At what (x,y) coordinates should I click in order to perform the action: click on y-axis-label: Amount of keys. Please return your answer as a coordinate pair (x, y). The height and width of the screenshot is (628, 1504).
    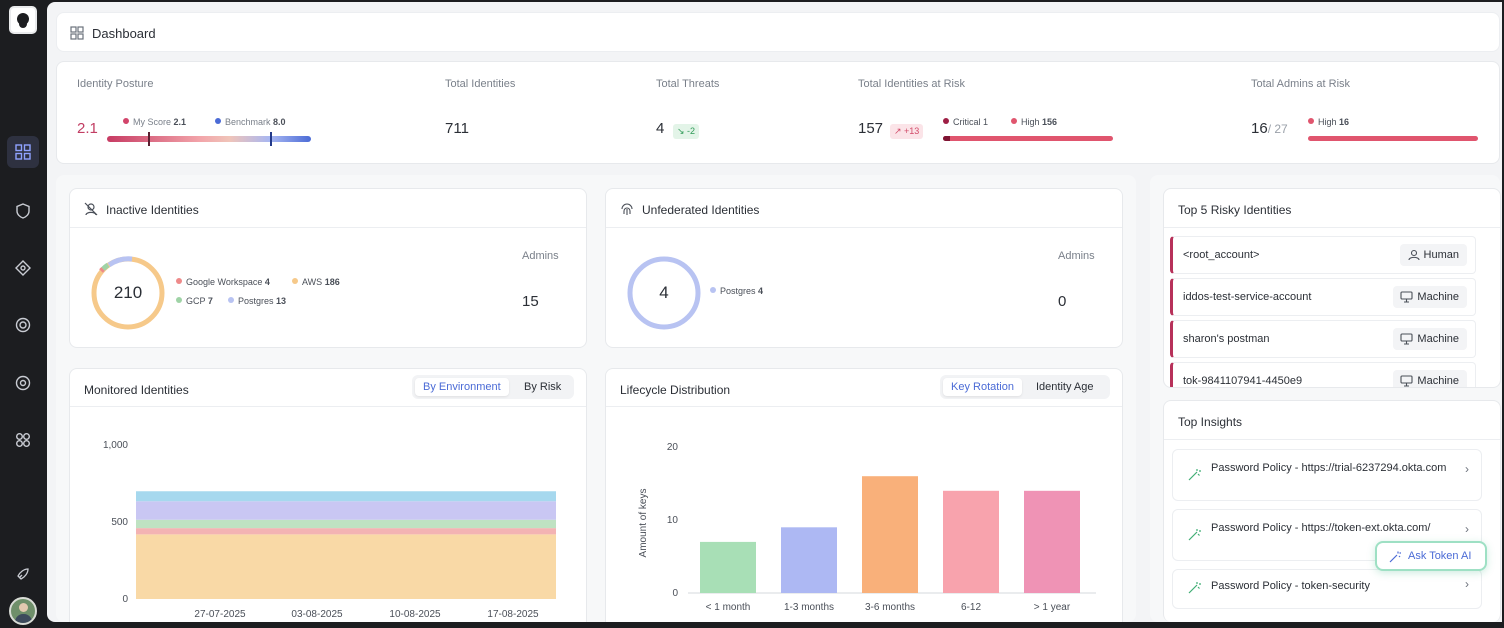
    Looking at the image, I should click on (643, 523).